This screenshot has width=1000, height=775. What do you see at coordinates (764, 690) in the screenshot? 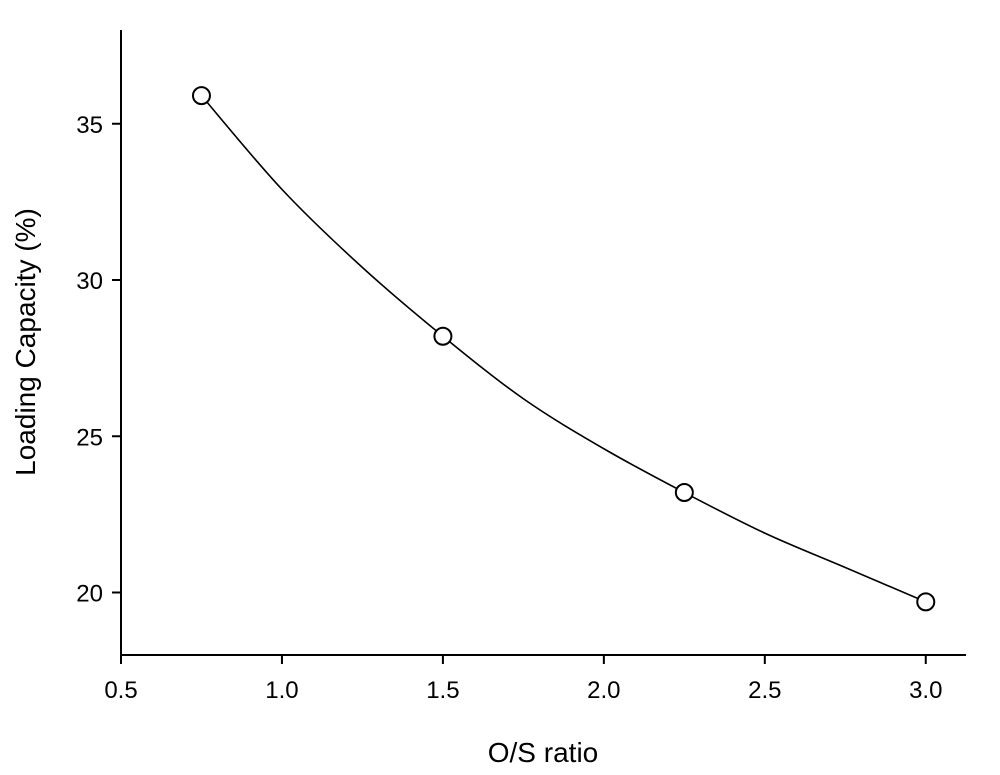
I see `x-tick-label: 2.5` at bounding box center [764, 690].